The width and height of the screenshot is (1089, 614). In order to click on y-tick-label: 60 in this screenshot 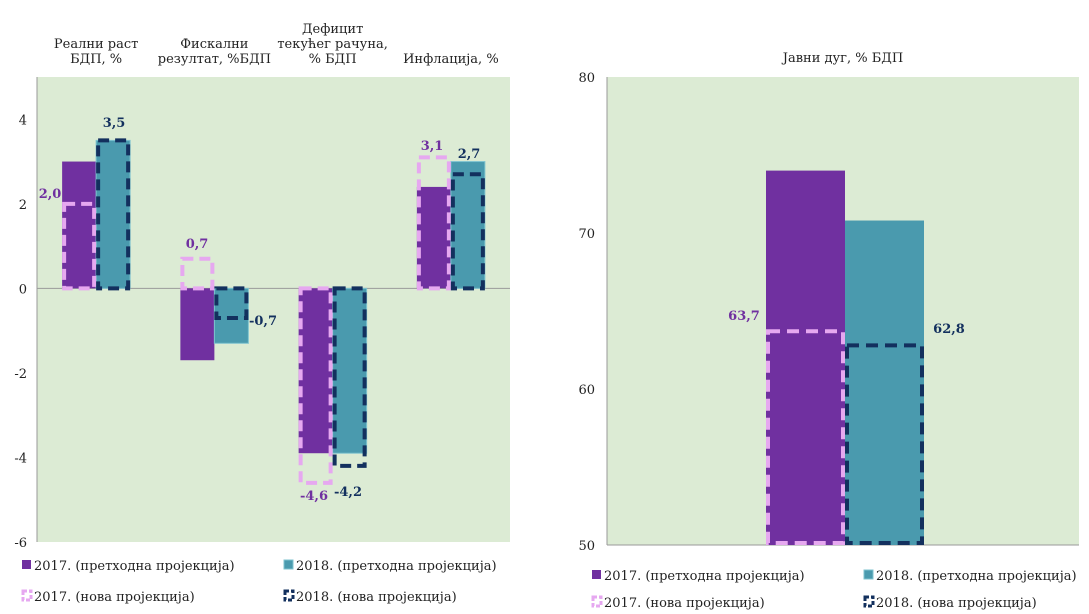, I will do `click(586, 390)`.